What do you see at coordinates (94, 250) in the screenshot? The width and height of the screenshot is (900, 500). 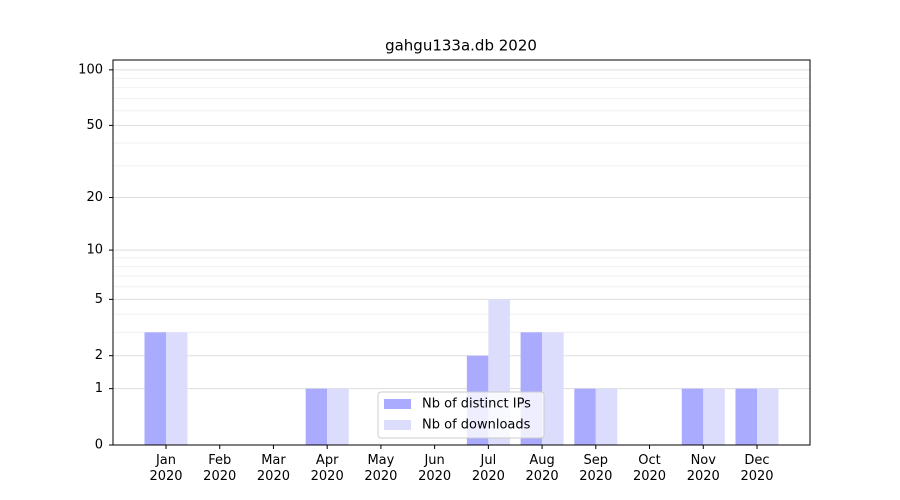 I see `y-tick-label: 10` at bounding box center [94, 250].